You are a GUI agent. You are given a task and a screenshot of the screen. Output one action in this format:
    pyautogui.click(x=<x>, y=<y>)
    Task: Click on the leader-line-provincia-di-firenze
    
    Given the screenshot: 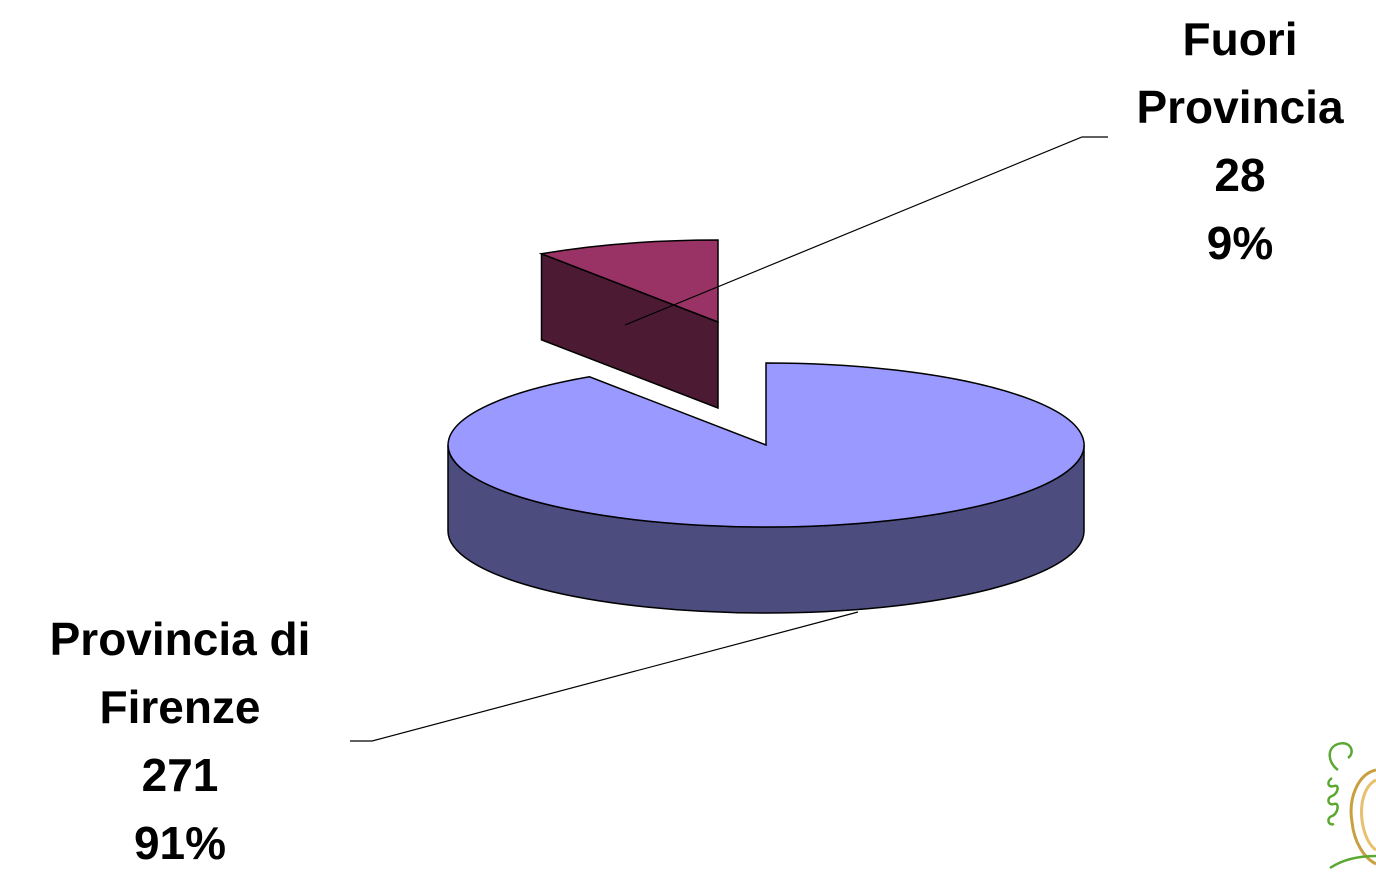 What is the action you would take?
    pyautogui.click(x=604, y=676)
    